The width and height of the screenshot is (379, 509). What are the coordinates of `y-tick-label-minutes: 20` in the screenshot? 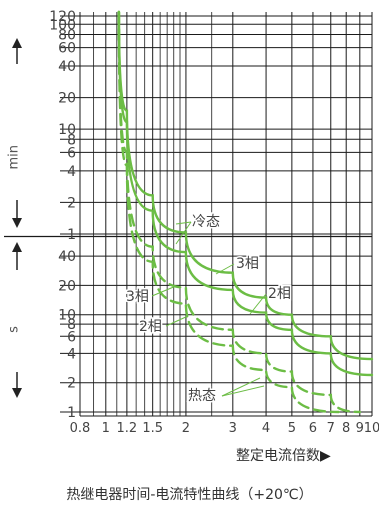 It's located at (67, 99).